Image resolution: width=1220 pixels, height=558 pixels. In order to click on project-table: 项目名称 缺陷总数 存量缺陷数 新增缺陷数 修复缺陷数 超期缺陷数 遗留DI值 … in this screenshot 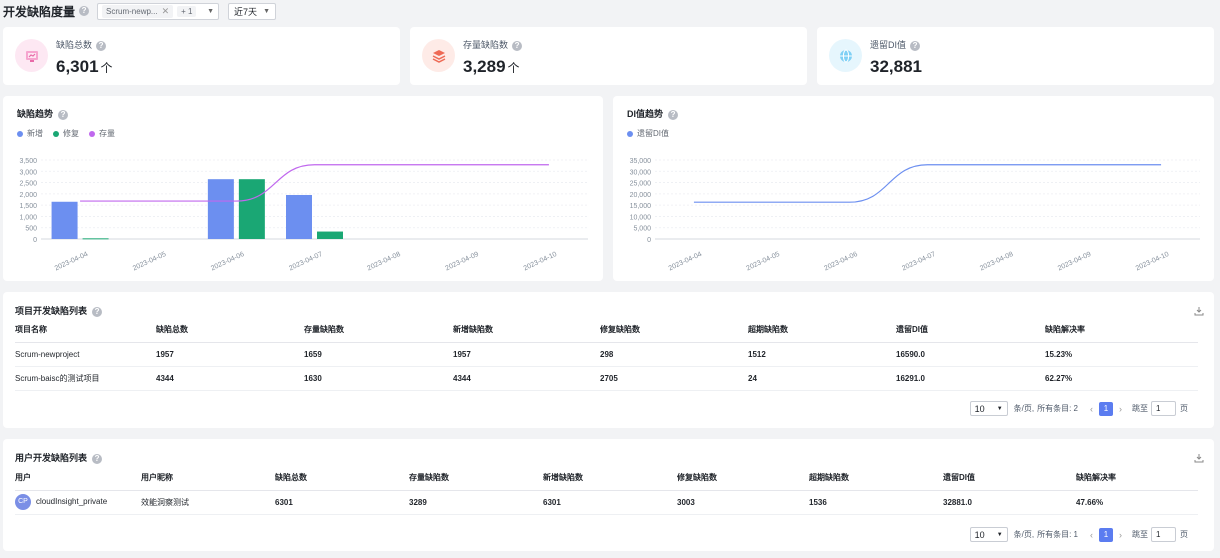, I will do `click(606, 354)`.